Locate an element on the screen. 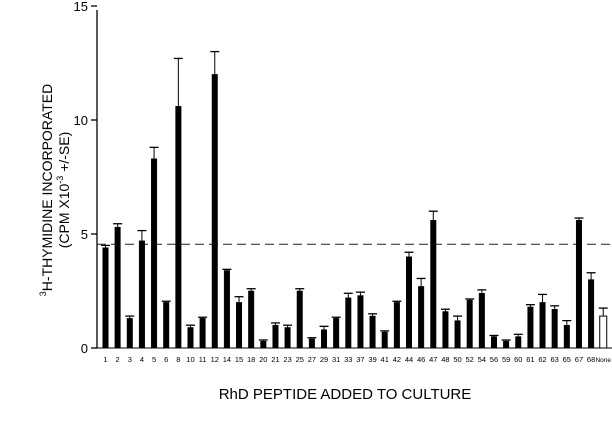  y-axis-label-line2: (CPM X10-3 +/-SE) is located at coordinates (63, 190).